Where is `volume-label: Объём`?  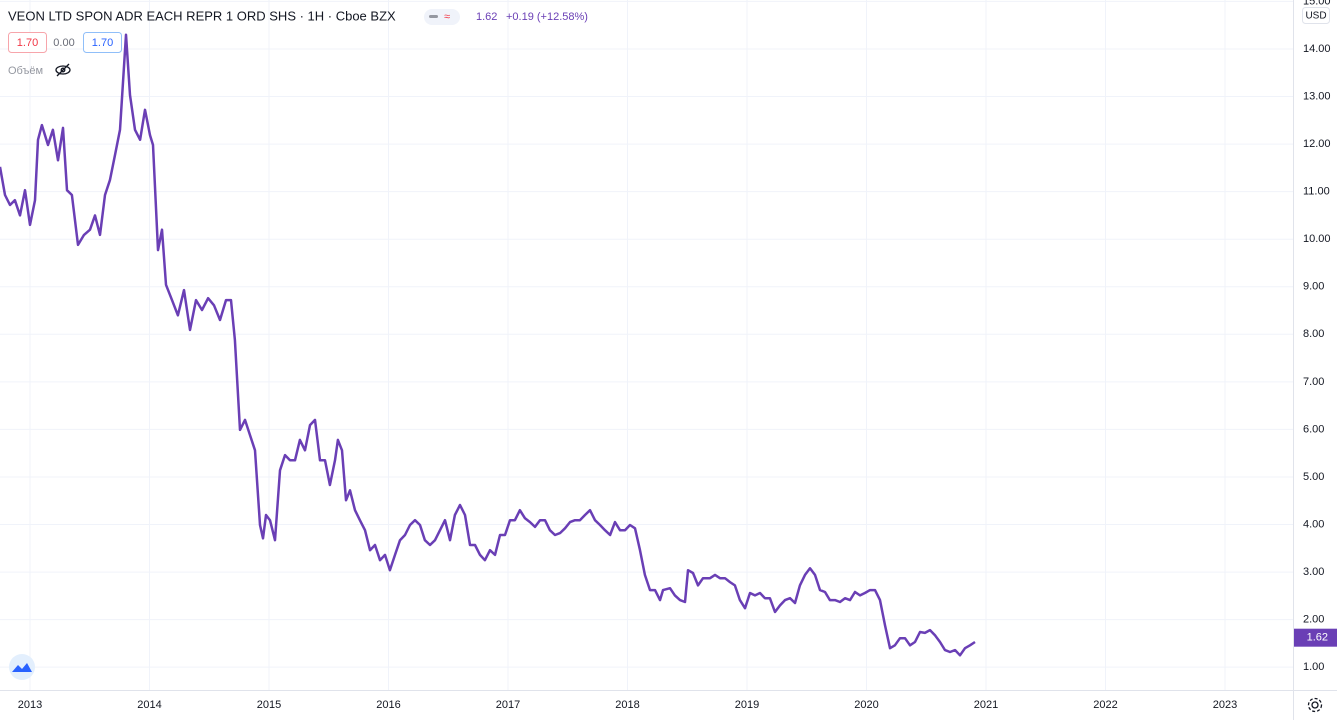
volume-label: Объём is located at coordinates (25, 71).